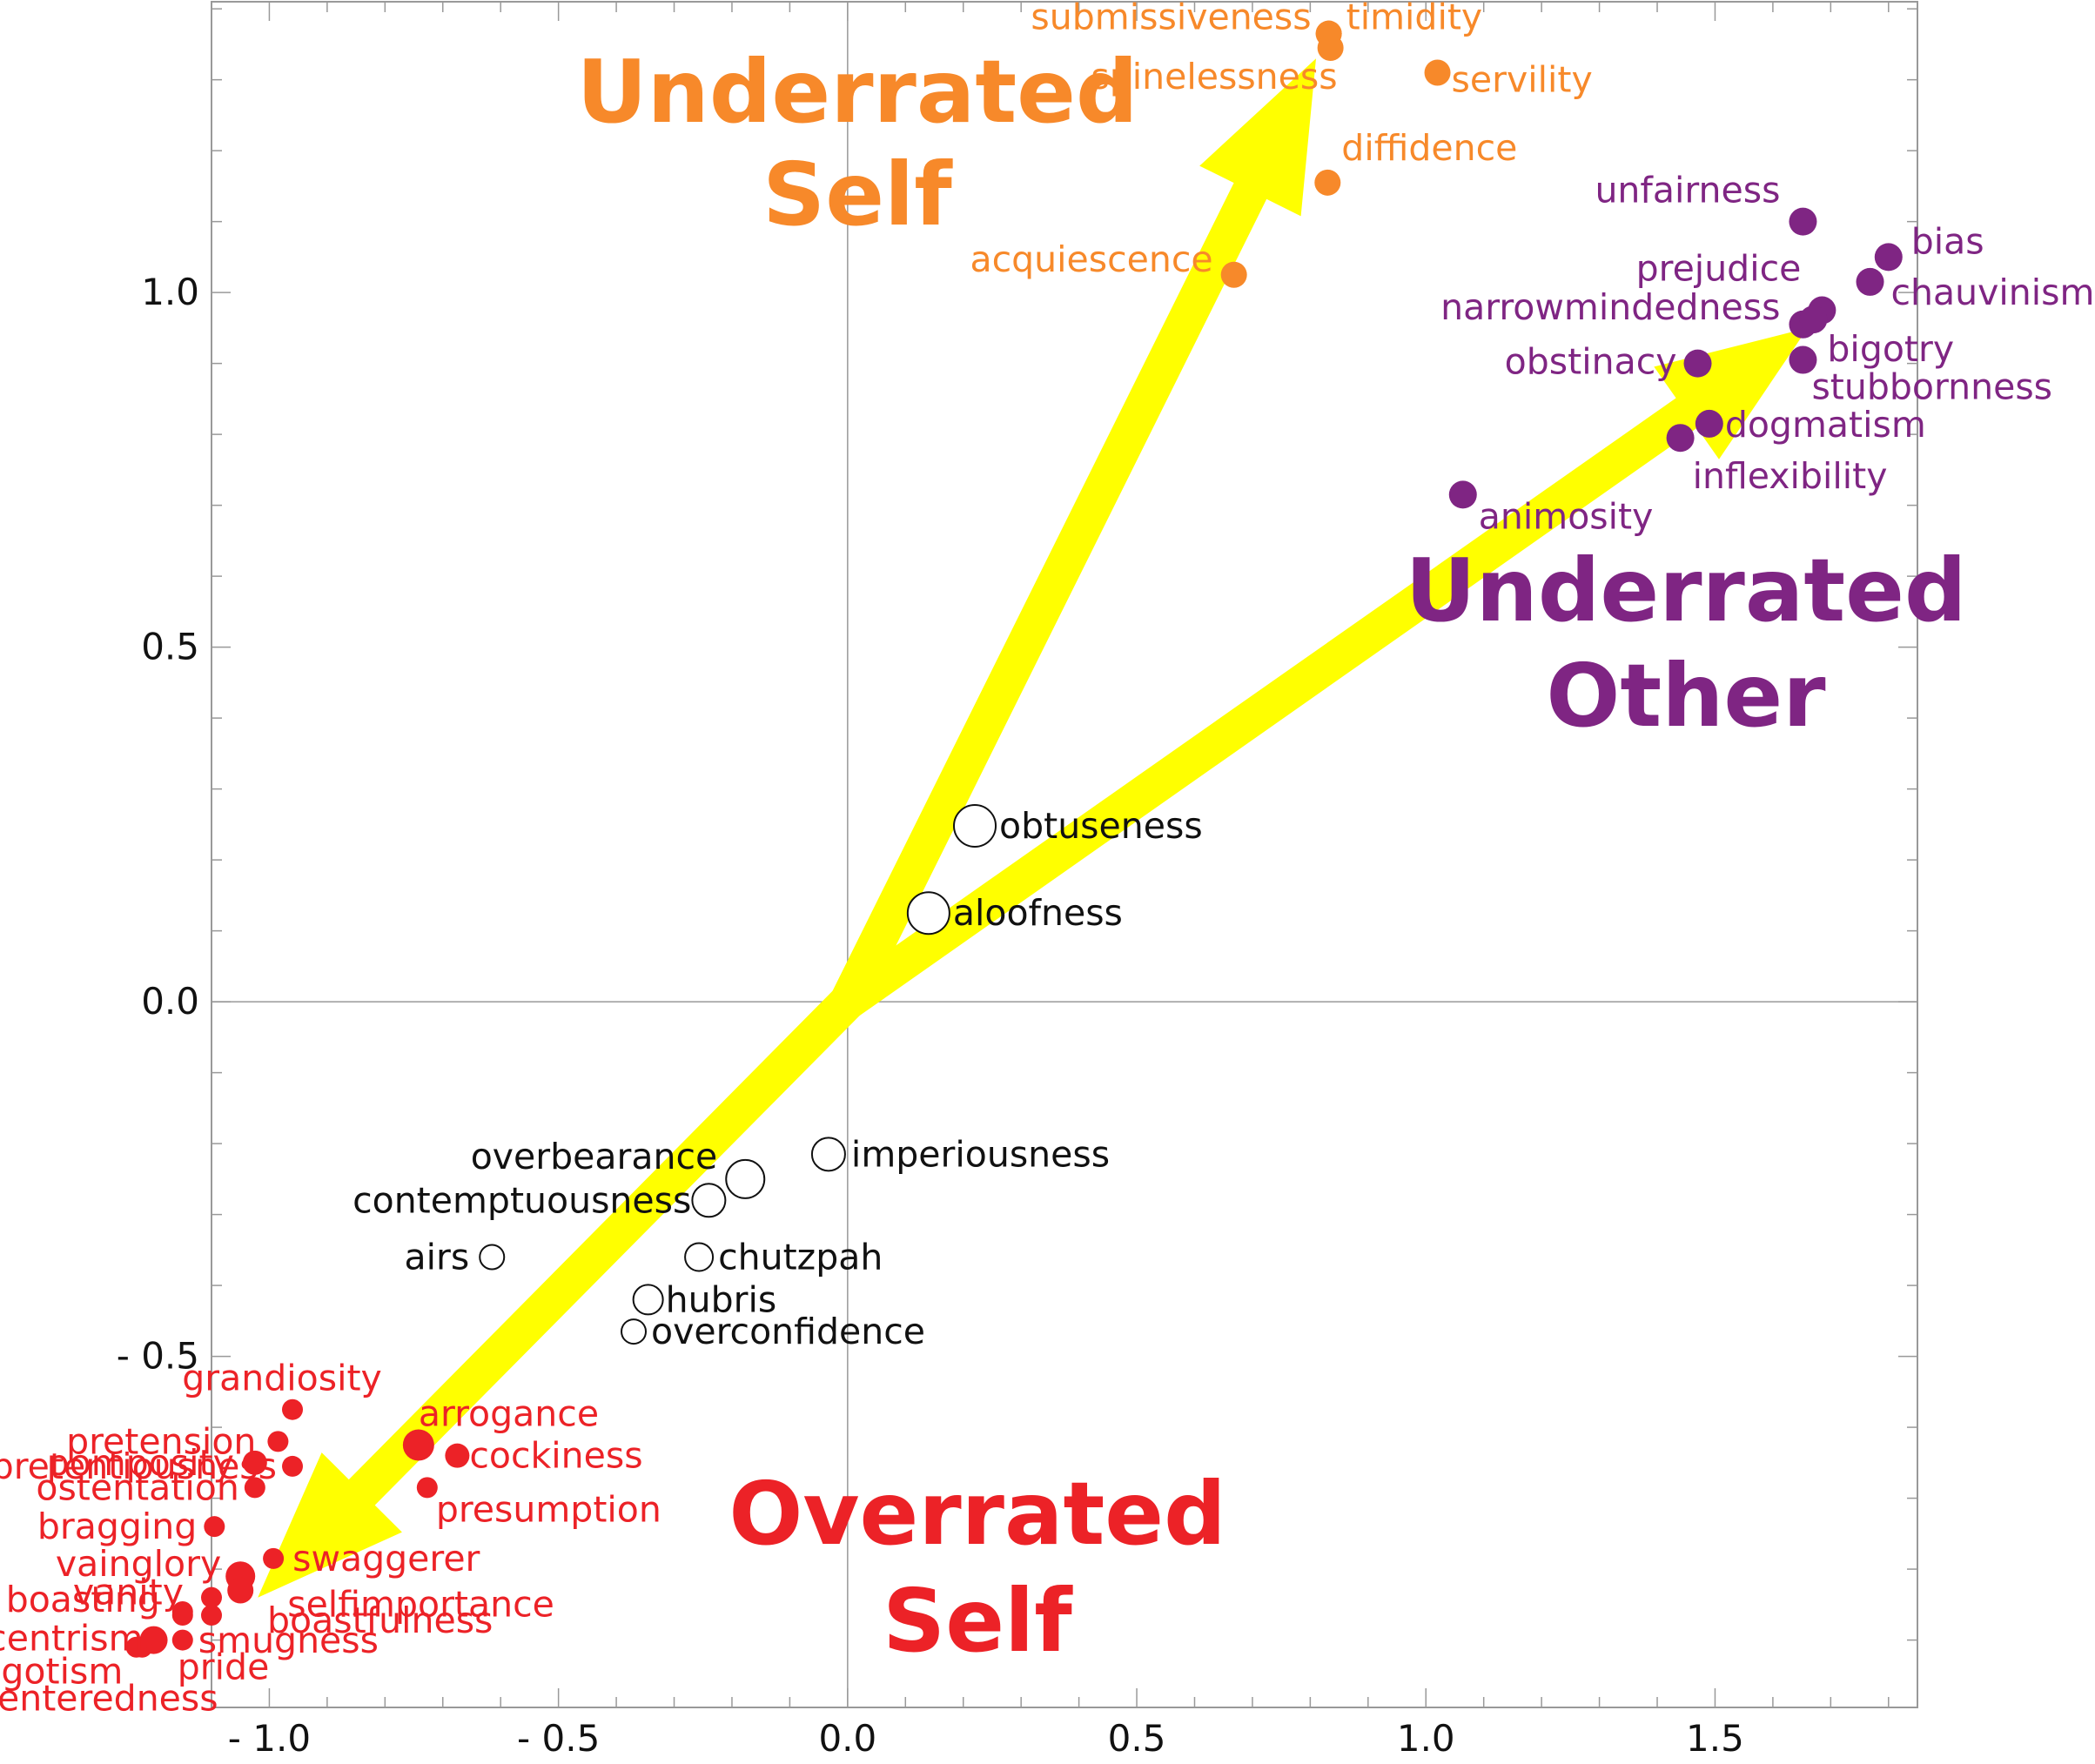  What do you see at coordinates (975, 825) in the screenshot?
I see `point-obtuseness` at bounding box center [975, 825].